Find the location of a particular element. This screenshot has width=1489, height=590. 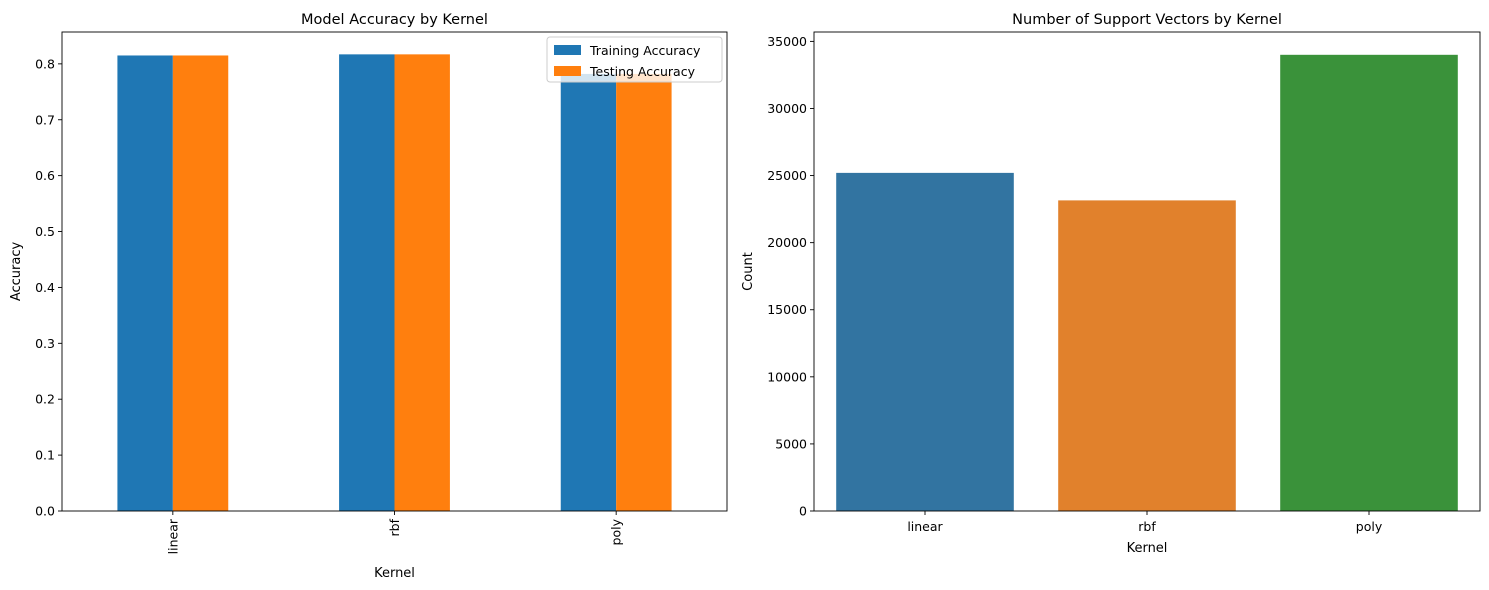

legend-box is located at coordinates (634, 59).